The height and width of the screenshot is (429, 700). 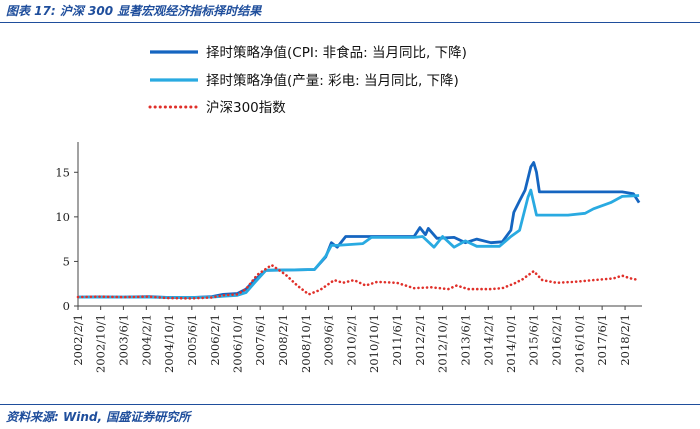 I want to click on x-tick-label: 2006/2/1, so click(x=215, y=340).